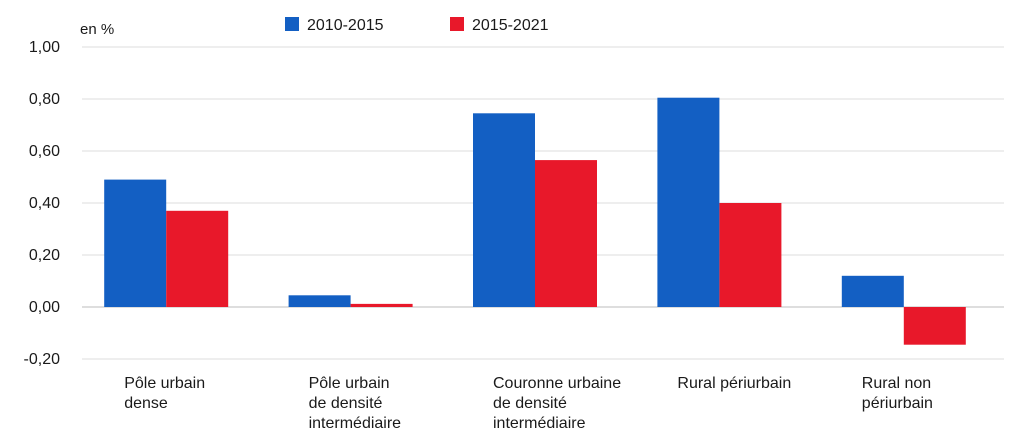 Image resolution: width=1024 pixels, height=444 pixels. I want to click on y-tick-label: -0,20, so click(42, 359).